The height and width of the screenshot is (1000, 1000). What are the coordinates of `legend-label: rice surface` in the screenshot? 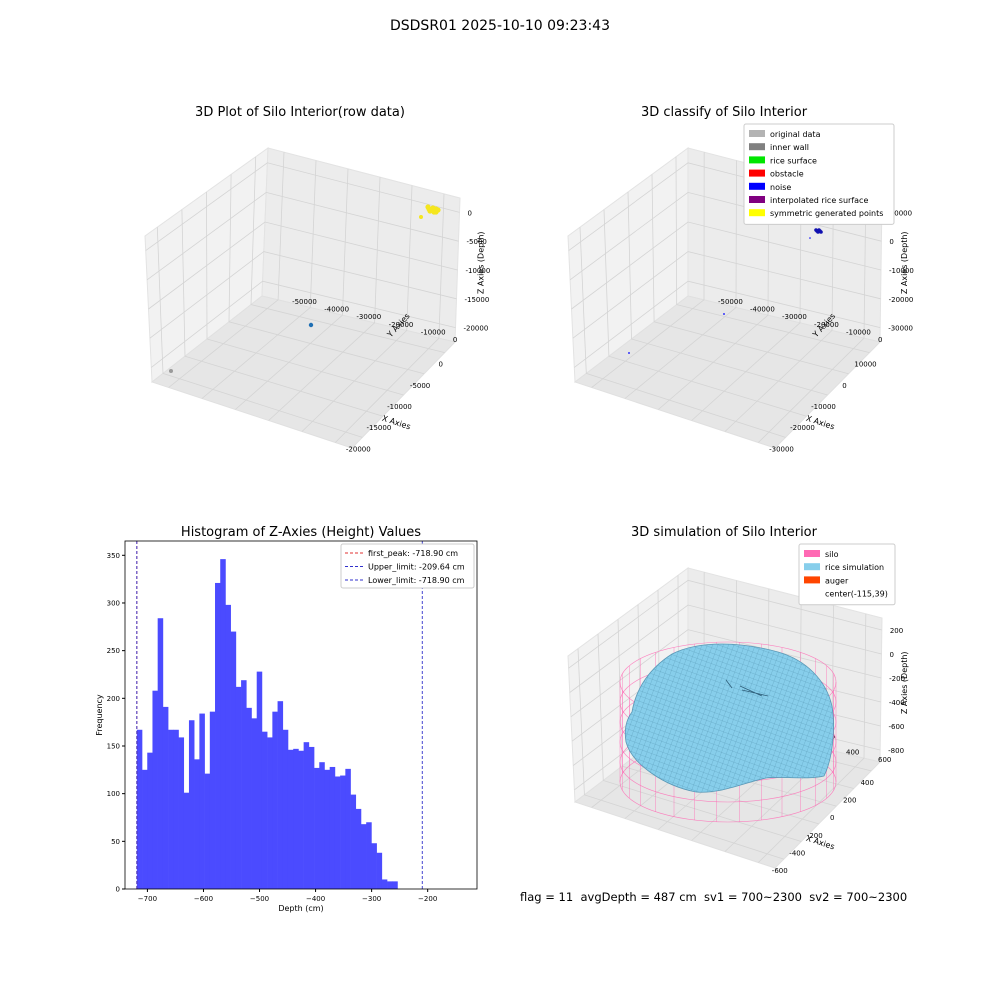 It's located at (793, 160).